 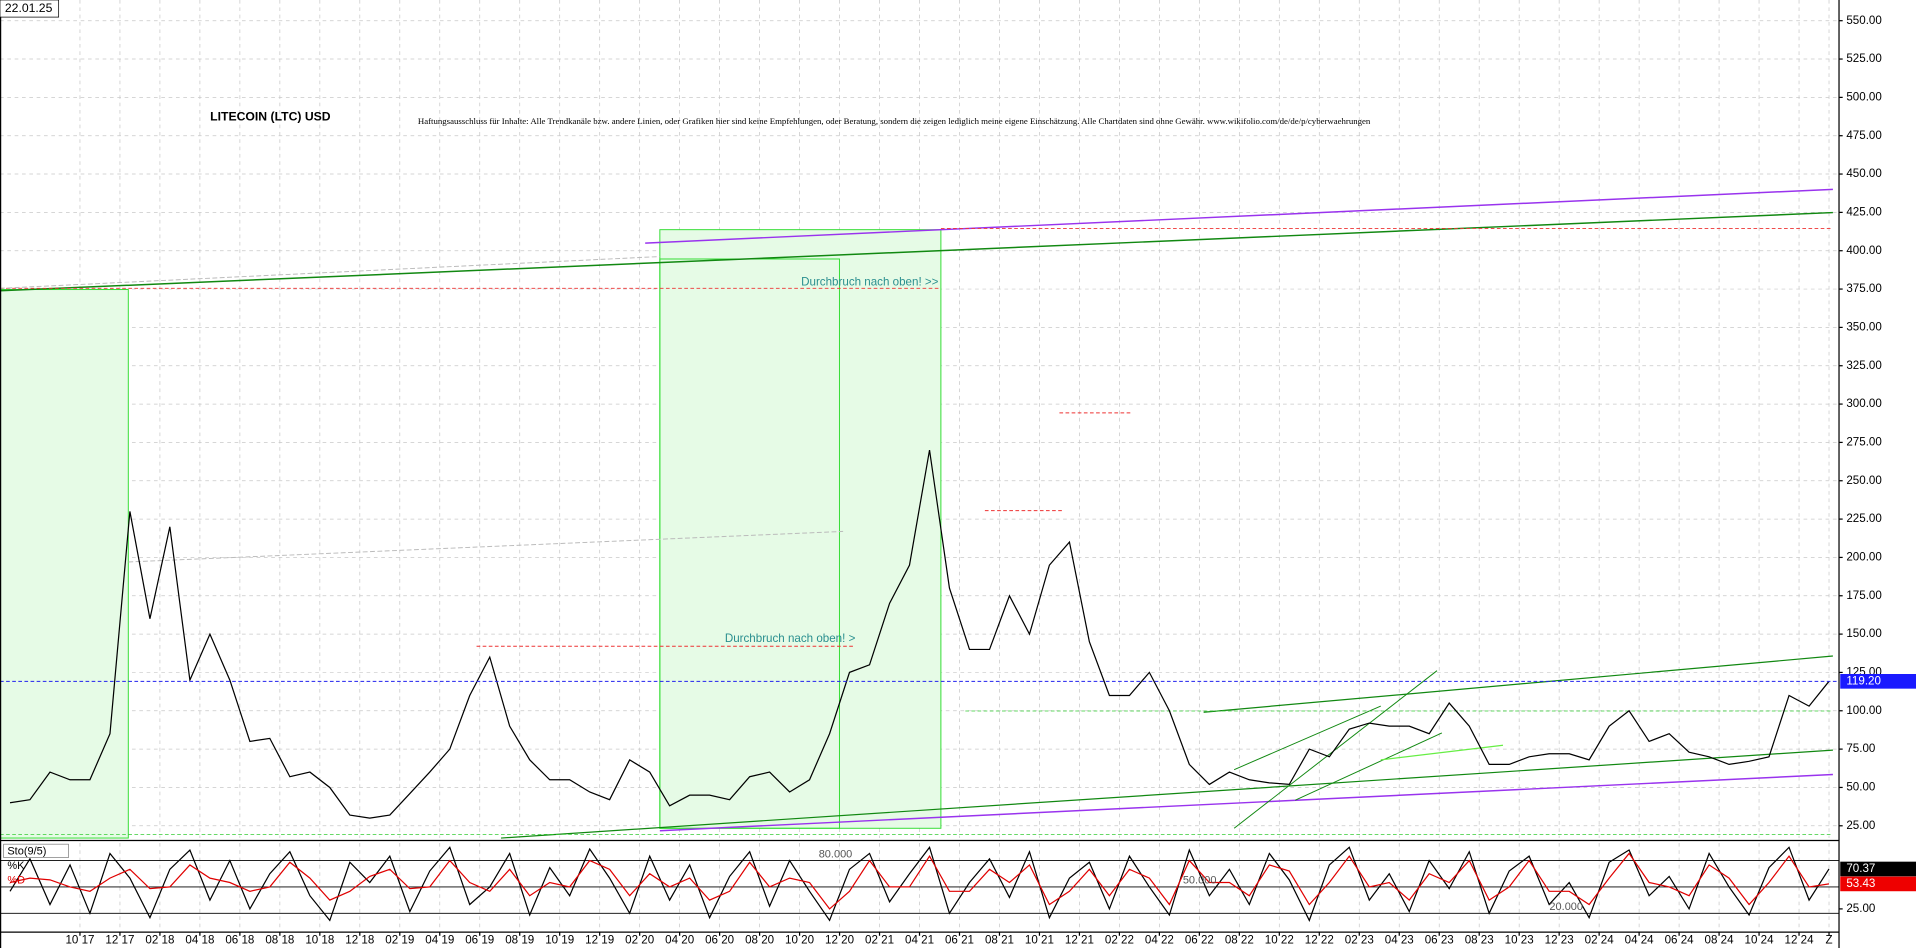 What do you see at coordinates (1863, 556) in the screenshot?
I see `y-tick-label: 200.00` at bounding box center [1863, 556].